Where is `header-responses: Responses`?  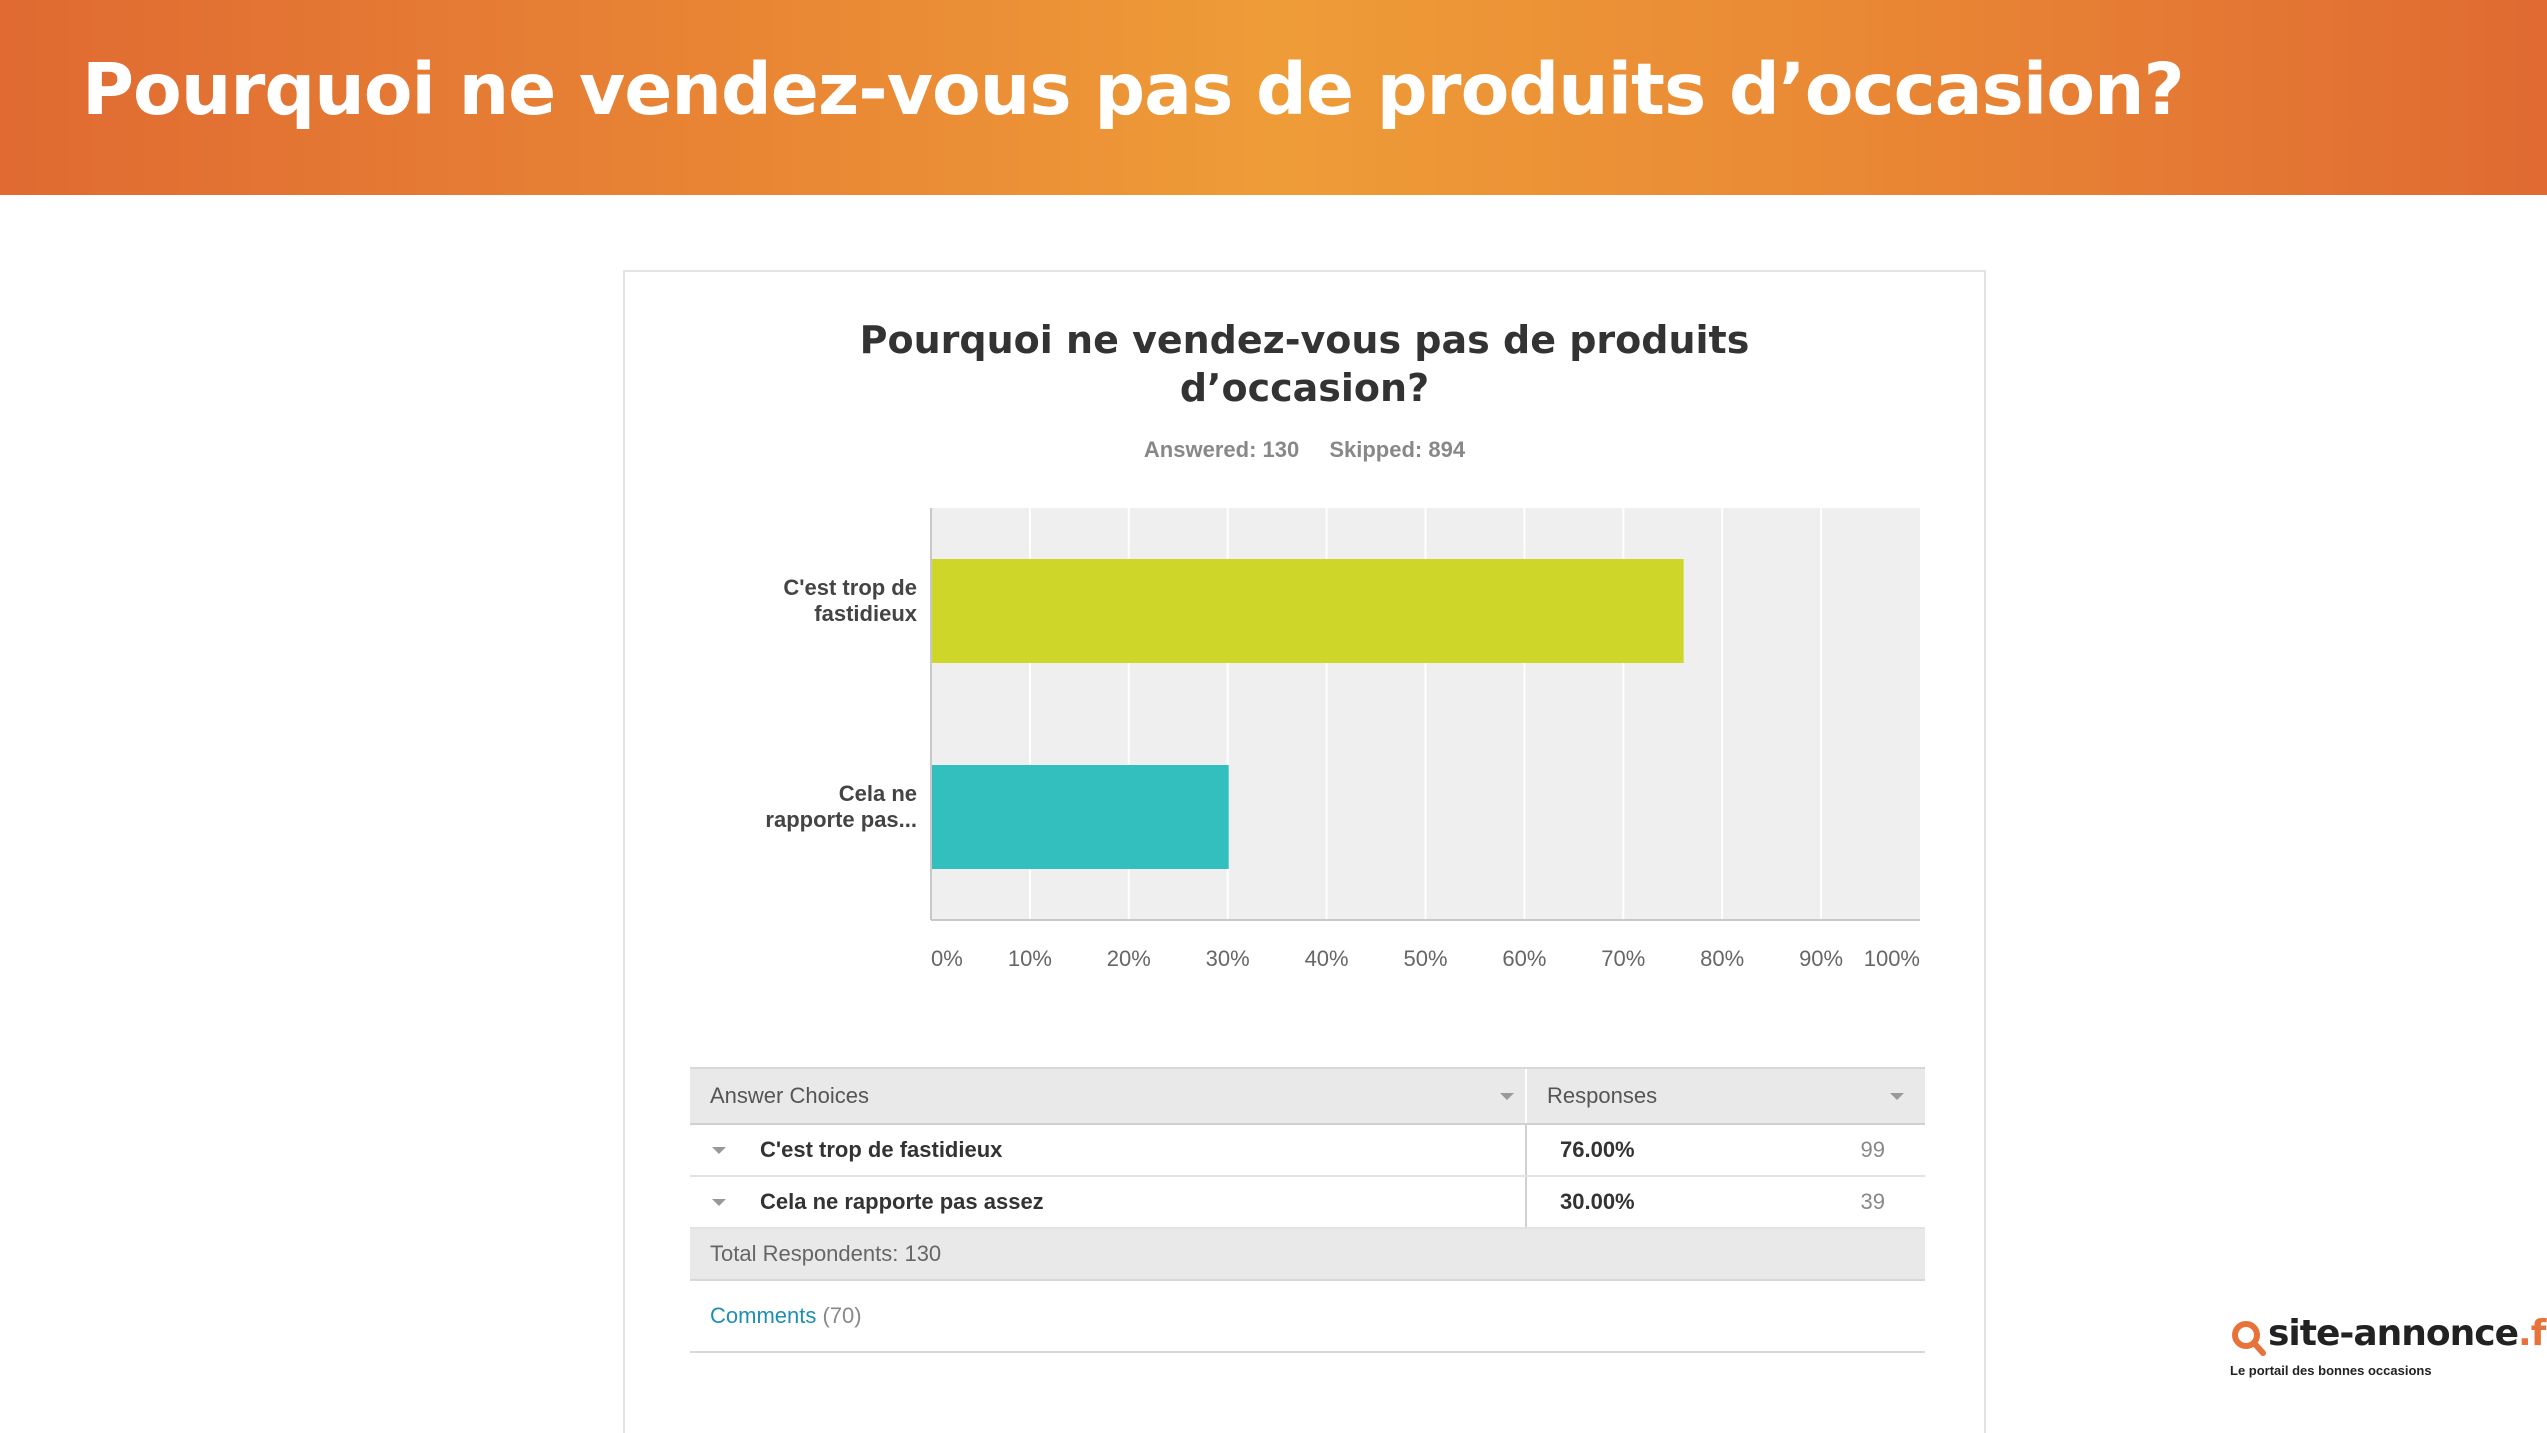 header-responses: Responses is located at coordinates (1602, 1095).